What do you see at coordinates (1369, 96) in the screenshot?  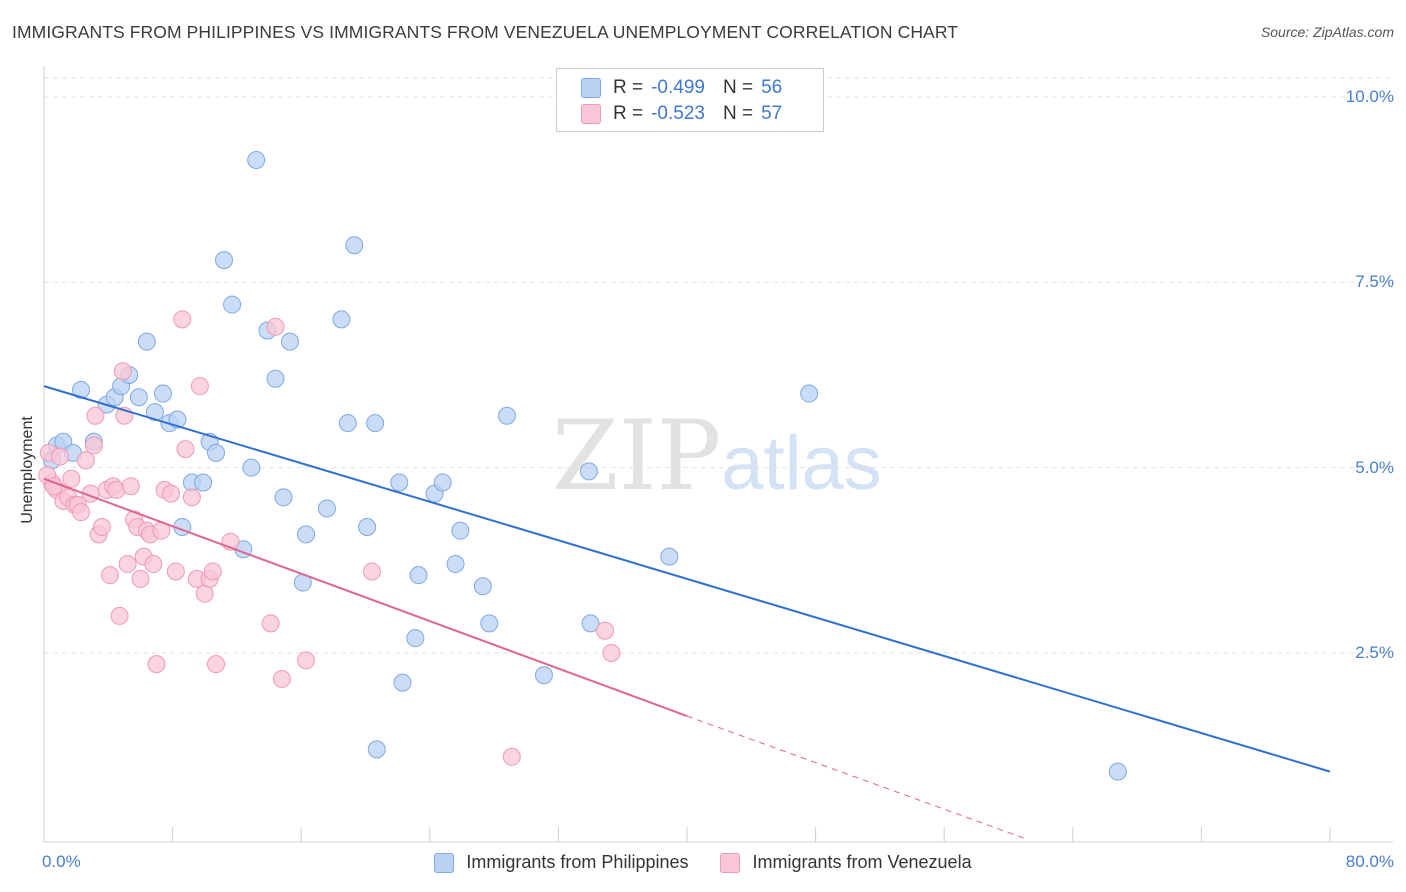 I see `y-tick-label: 10.0%` at bounding box center [1369, 96].